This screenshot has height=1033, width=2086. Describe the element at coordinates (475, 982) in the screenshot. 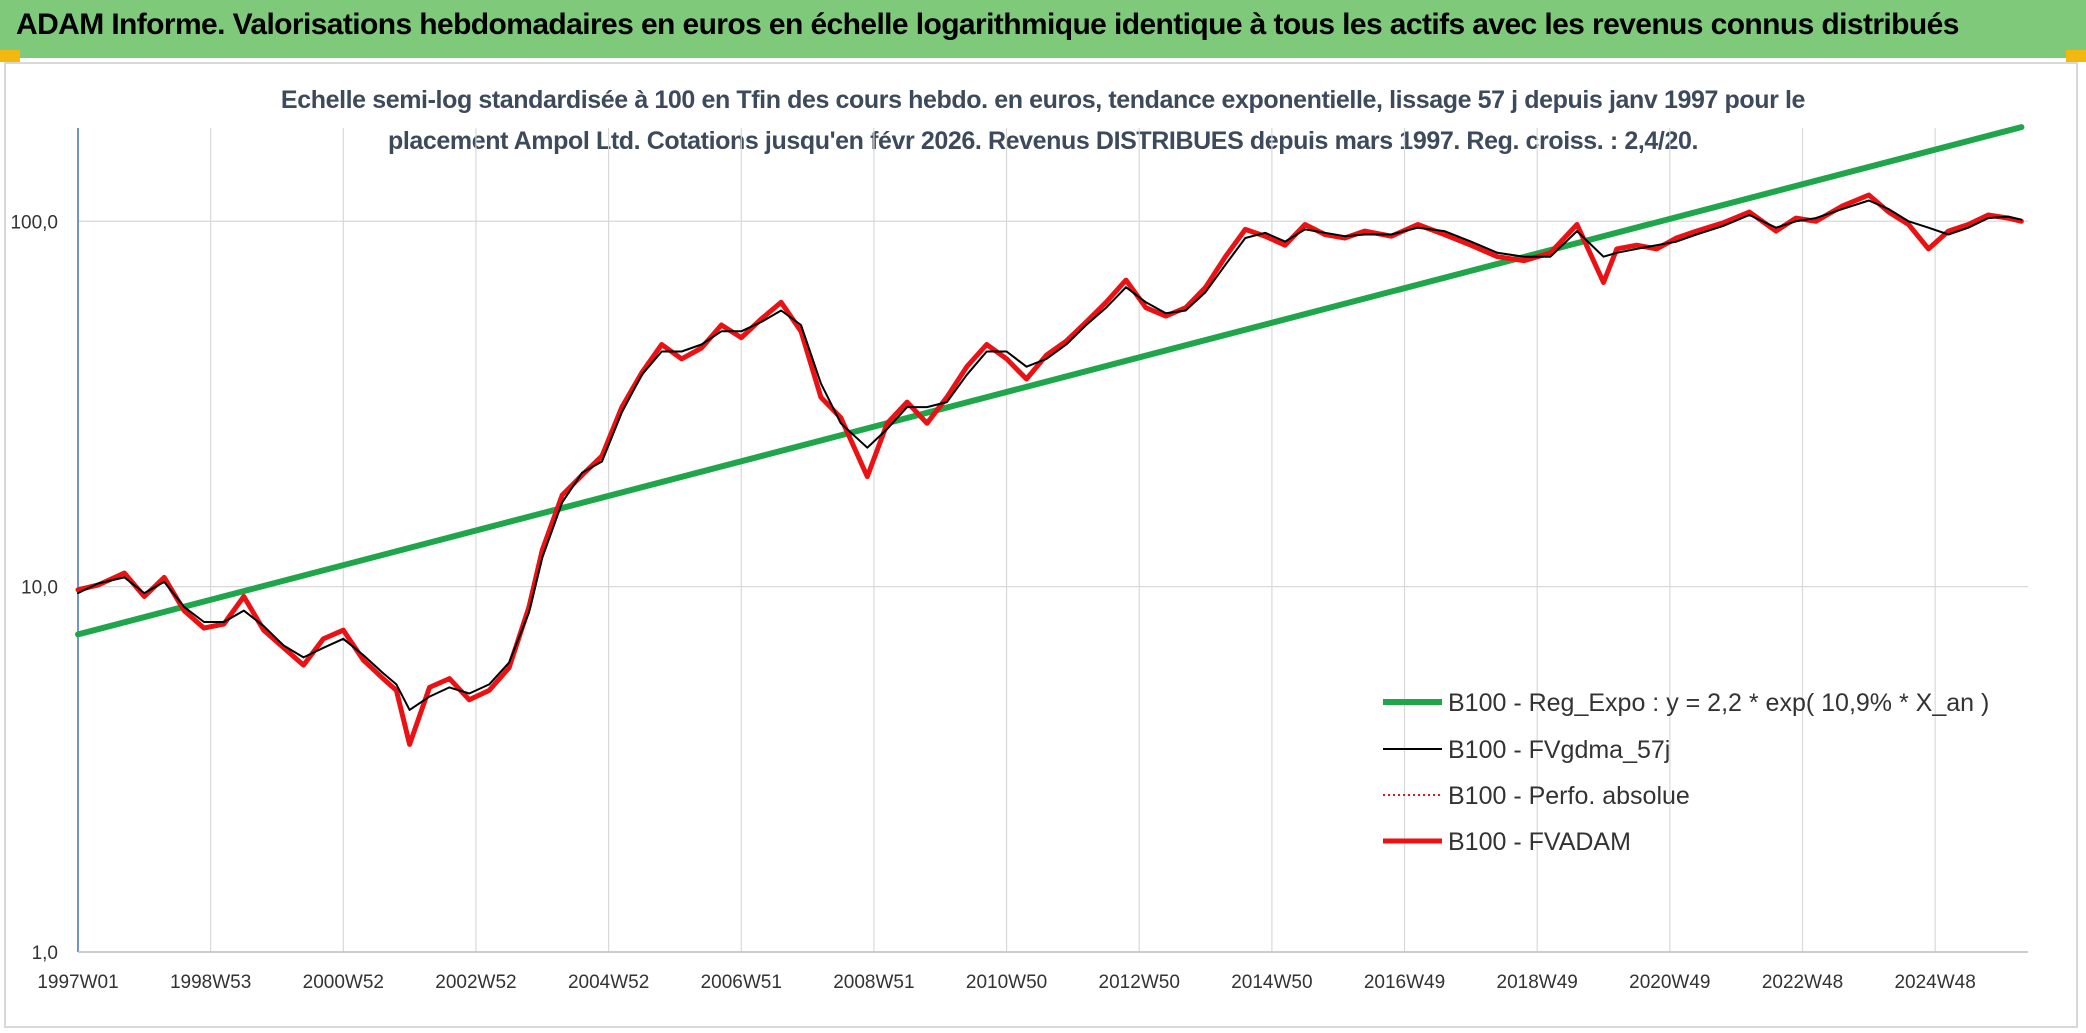

I see `x-tick-label: 2002W52` at that location.